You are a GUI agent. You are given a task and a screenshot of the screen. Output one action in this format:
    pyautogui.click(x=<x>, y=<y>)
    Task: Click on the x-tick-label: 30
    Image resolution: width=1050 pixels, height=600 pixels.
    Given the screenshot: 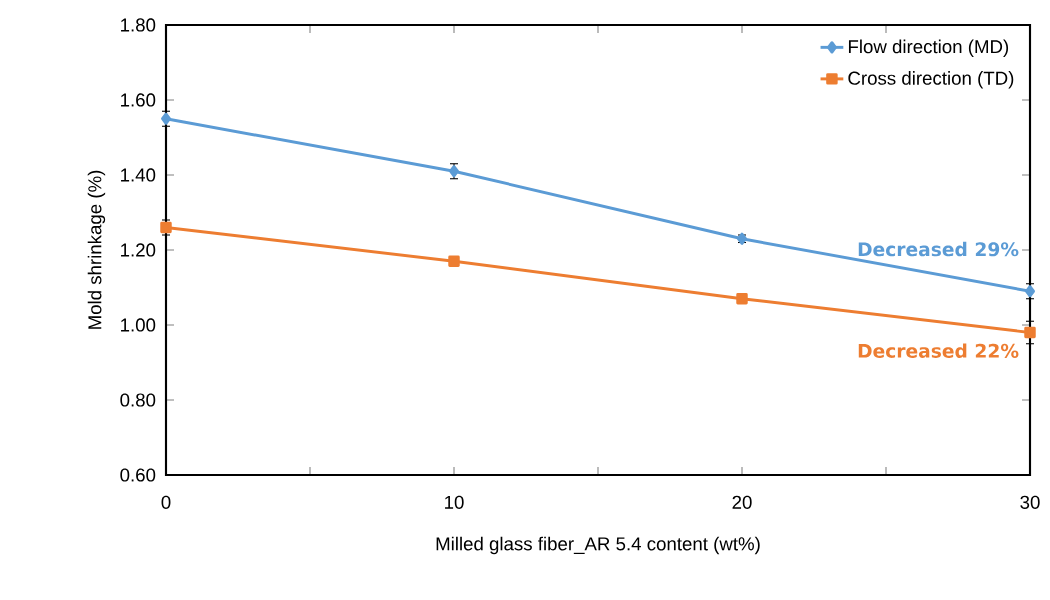 What is the action you would take?
    pyautogui.click(x=1030, y=502)
    